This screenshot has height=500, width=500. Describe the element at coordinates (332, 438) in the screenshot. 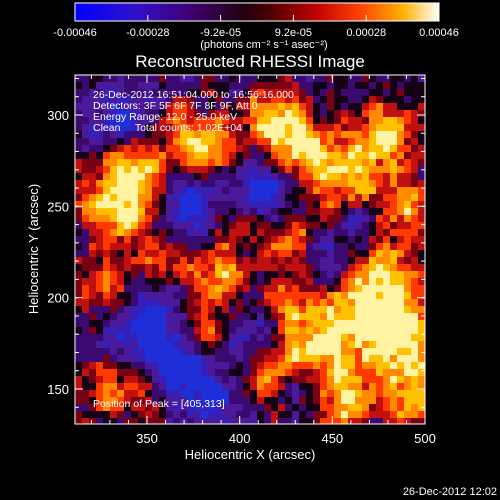

I see `x-tick-label: 450` at that location.